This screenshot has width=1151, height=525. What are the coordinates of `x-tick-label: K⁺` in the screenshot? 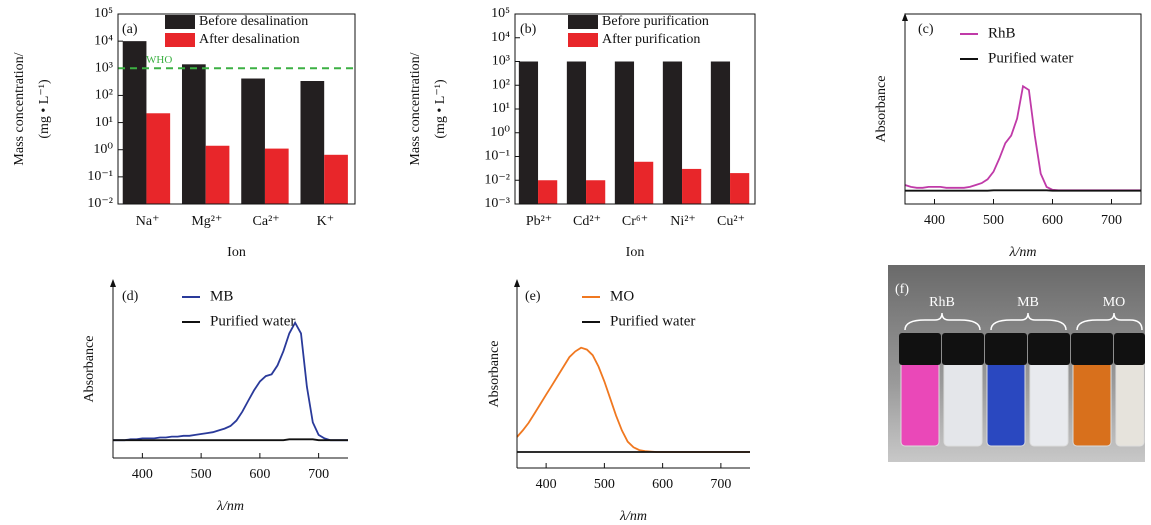 It's located at (326, 221).